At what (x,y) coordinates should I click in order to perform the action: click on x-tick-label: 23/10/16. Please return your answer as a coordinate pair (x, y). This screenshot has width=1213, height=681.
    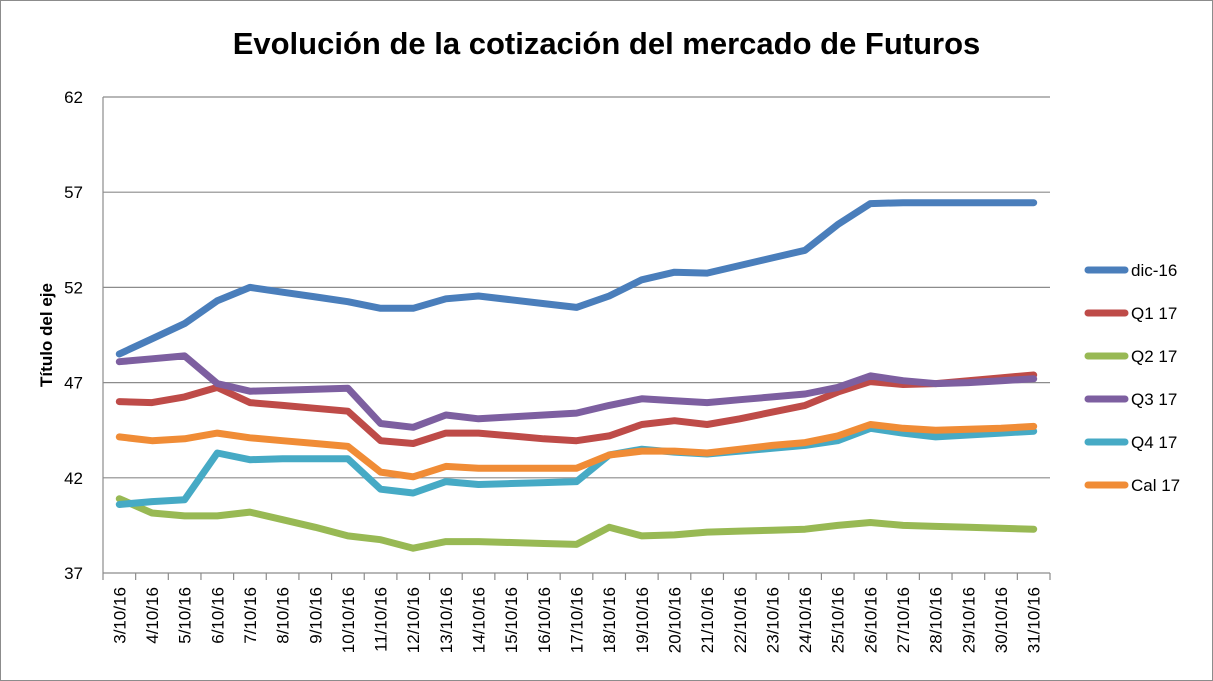
    Looking at the image, I should click on (772, 620).